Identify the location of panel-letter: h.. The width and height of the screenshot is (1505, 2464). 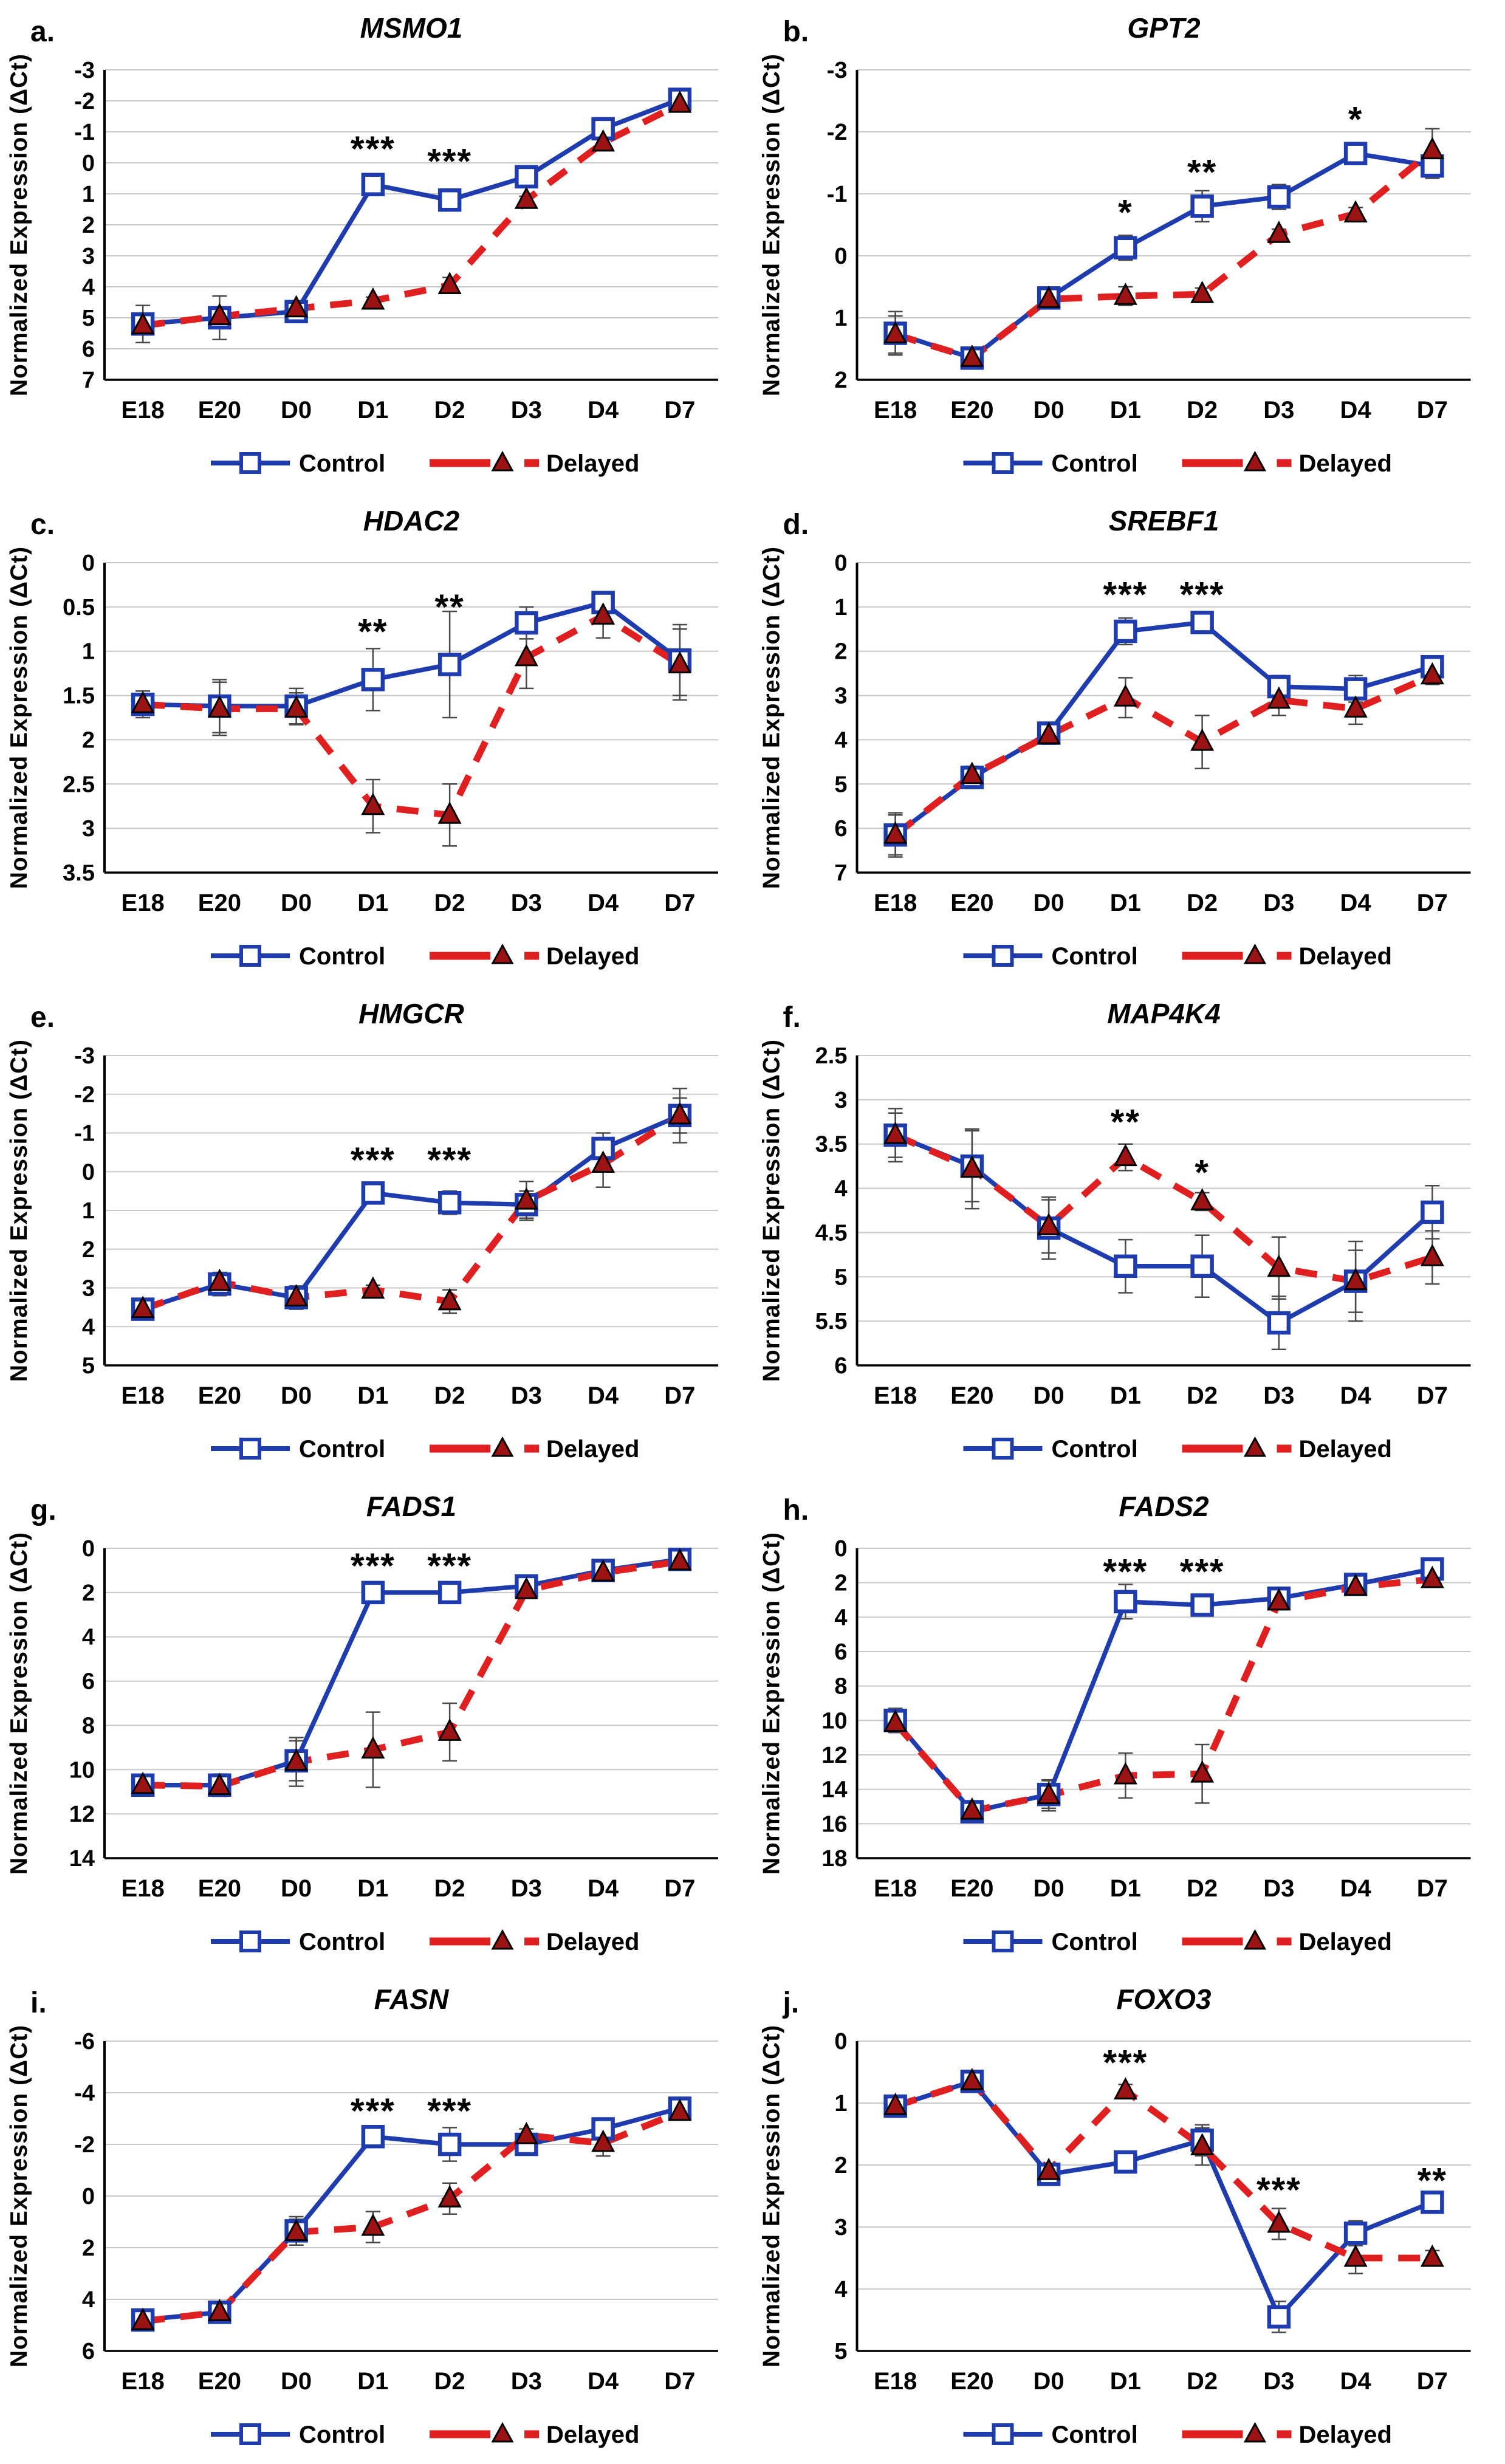
(796, 1510).